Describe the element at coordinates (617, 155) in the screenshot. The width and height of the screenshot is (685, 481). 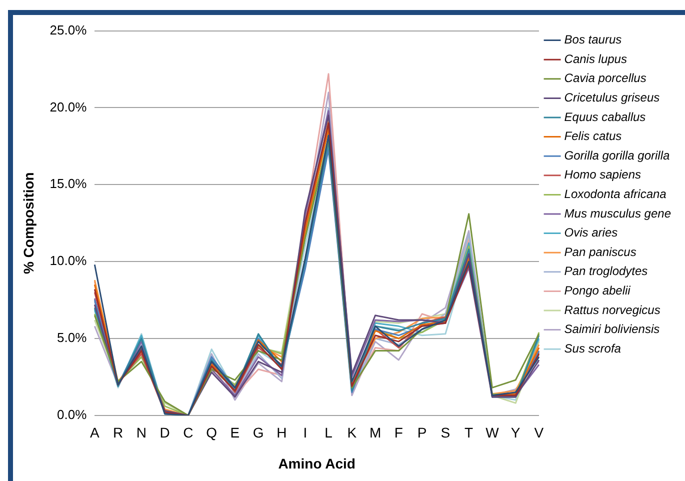
I see `legend-label: Gorilla gorilla gorilla` at that location.